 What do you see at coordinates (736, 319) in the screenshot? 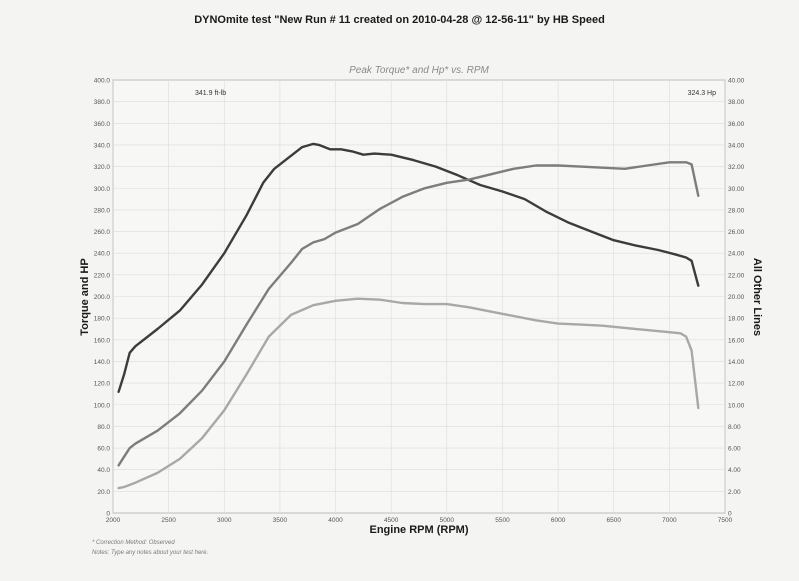
I see `y2-tick-label: 18.00` at bounding box center [736, 319].